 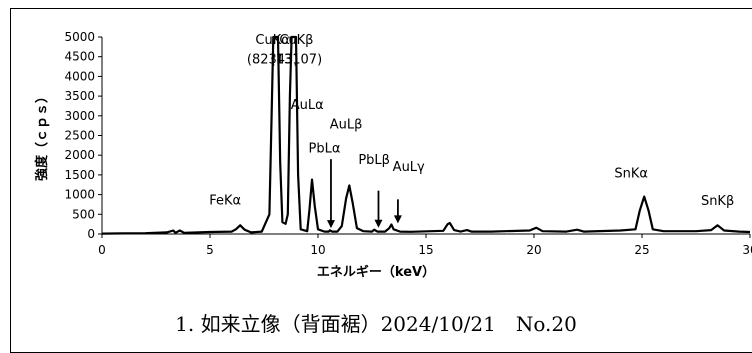 What do you see at coordinates (631, 174) in the screenshot?
I see `peak-label: SnKα` at bounding box center [631, 174].